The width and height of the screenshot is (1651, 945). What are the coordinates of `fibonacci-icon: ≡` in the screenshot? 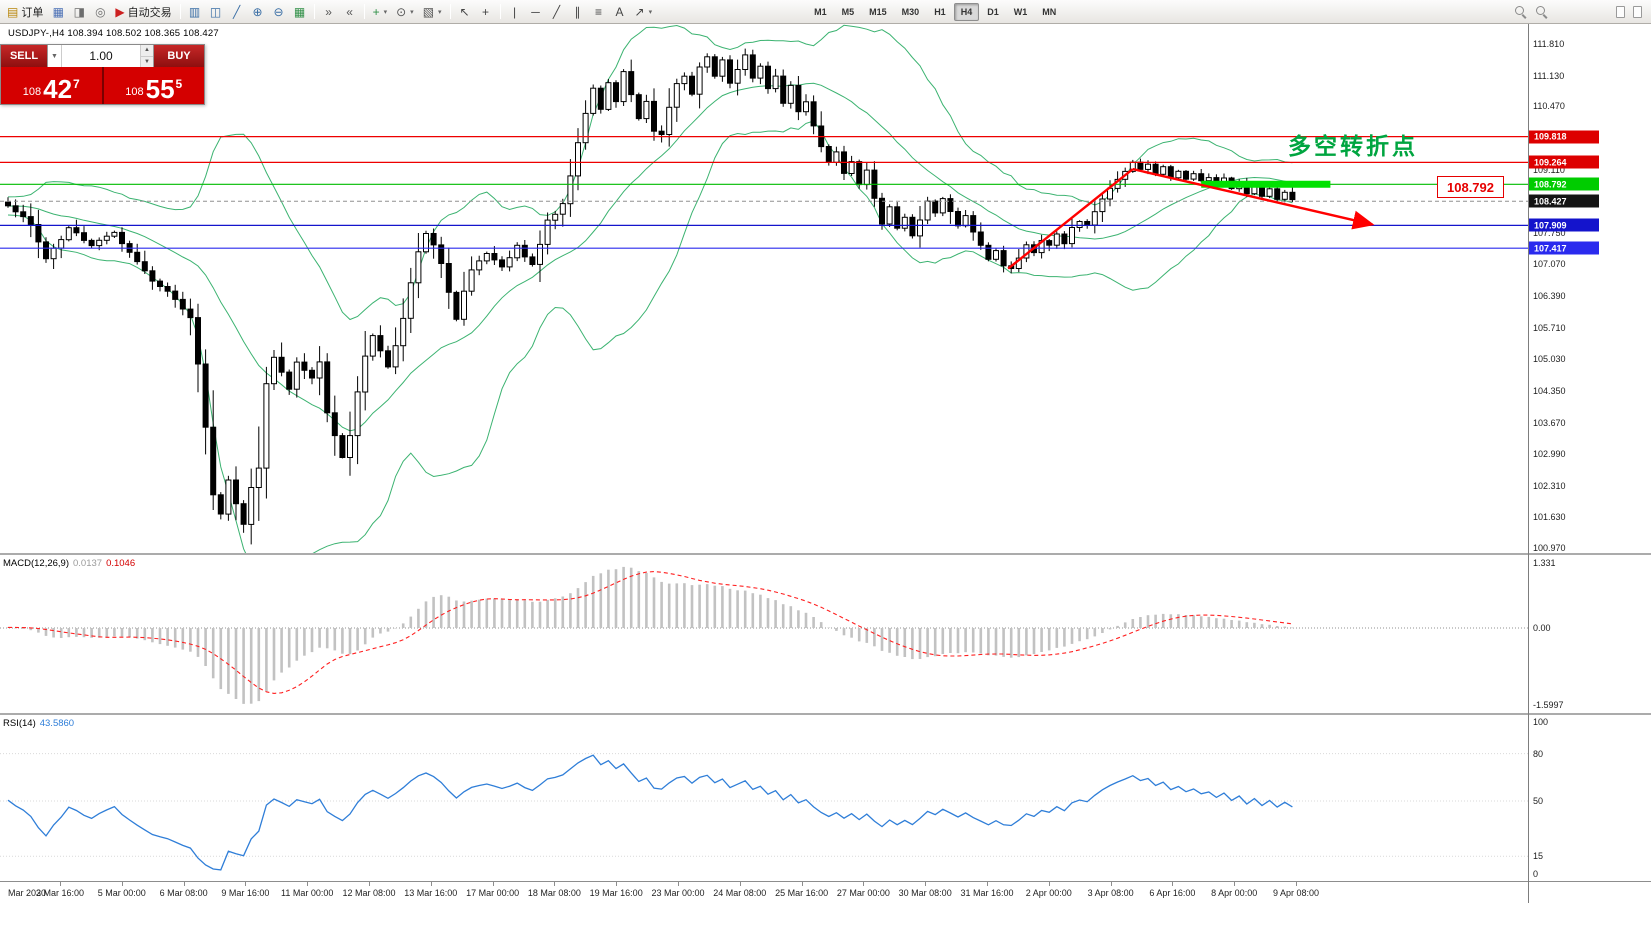 It's located at (599, 11).